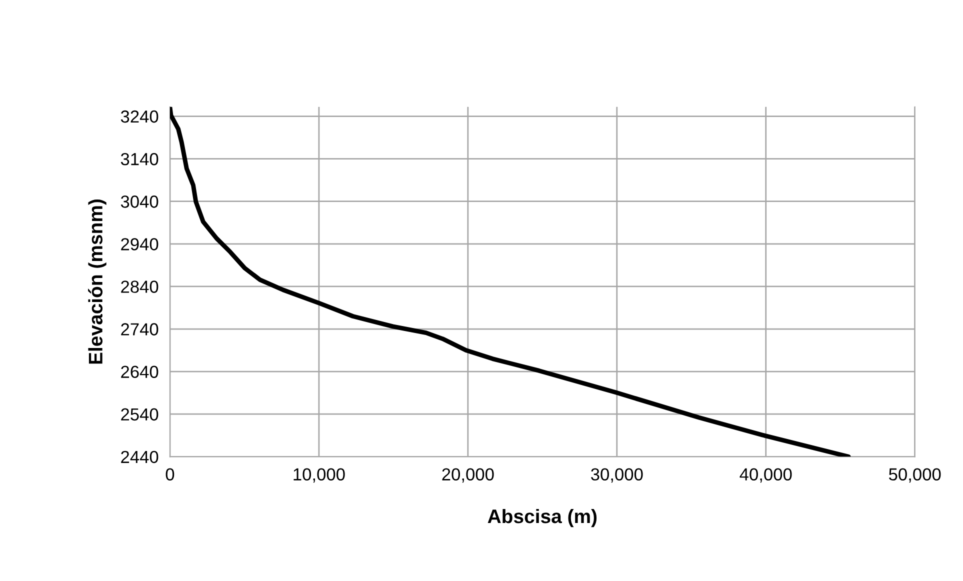  What do you see at coordinates (766, 475) in the screenshot?
I see `x-tick-label: 40,000` at bounding box center [766, 475].